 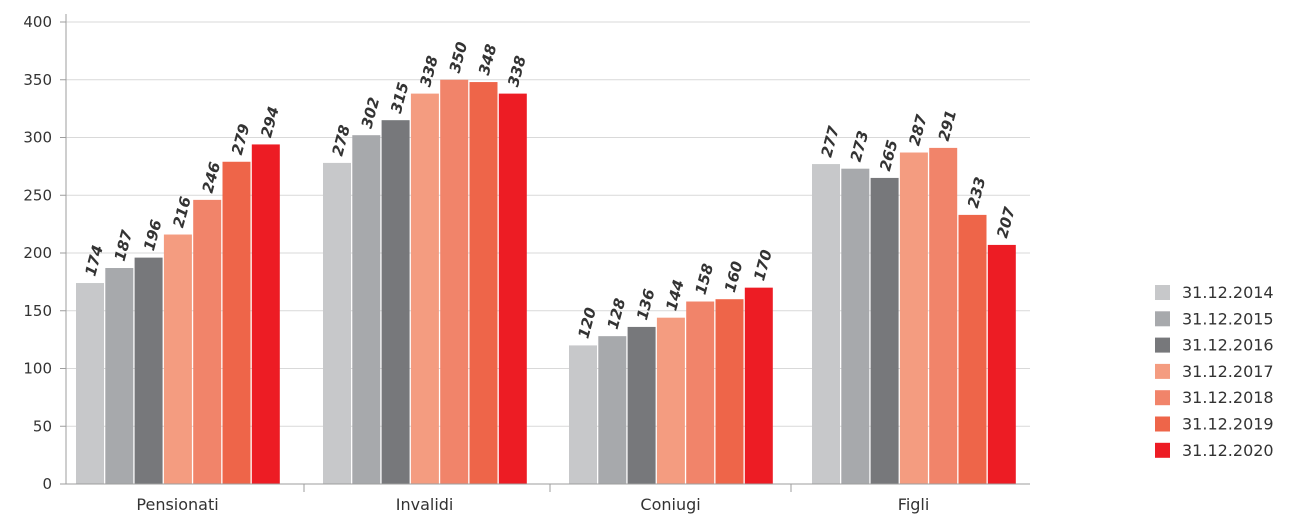 I want to click on y-tick-label: 50, so click(x=42, y=426).